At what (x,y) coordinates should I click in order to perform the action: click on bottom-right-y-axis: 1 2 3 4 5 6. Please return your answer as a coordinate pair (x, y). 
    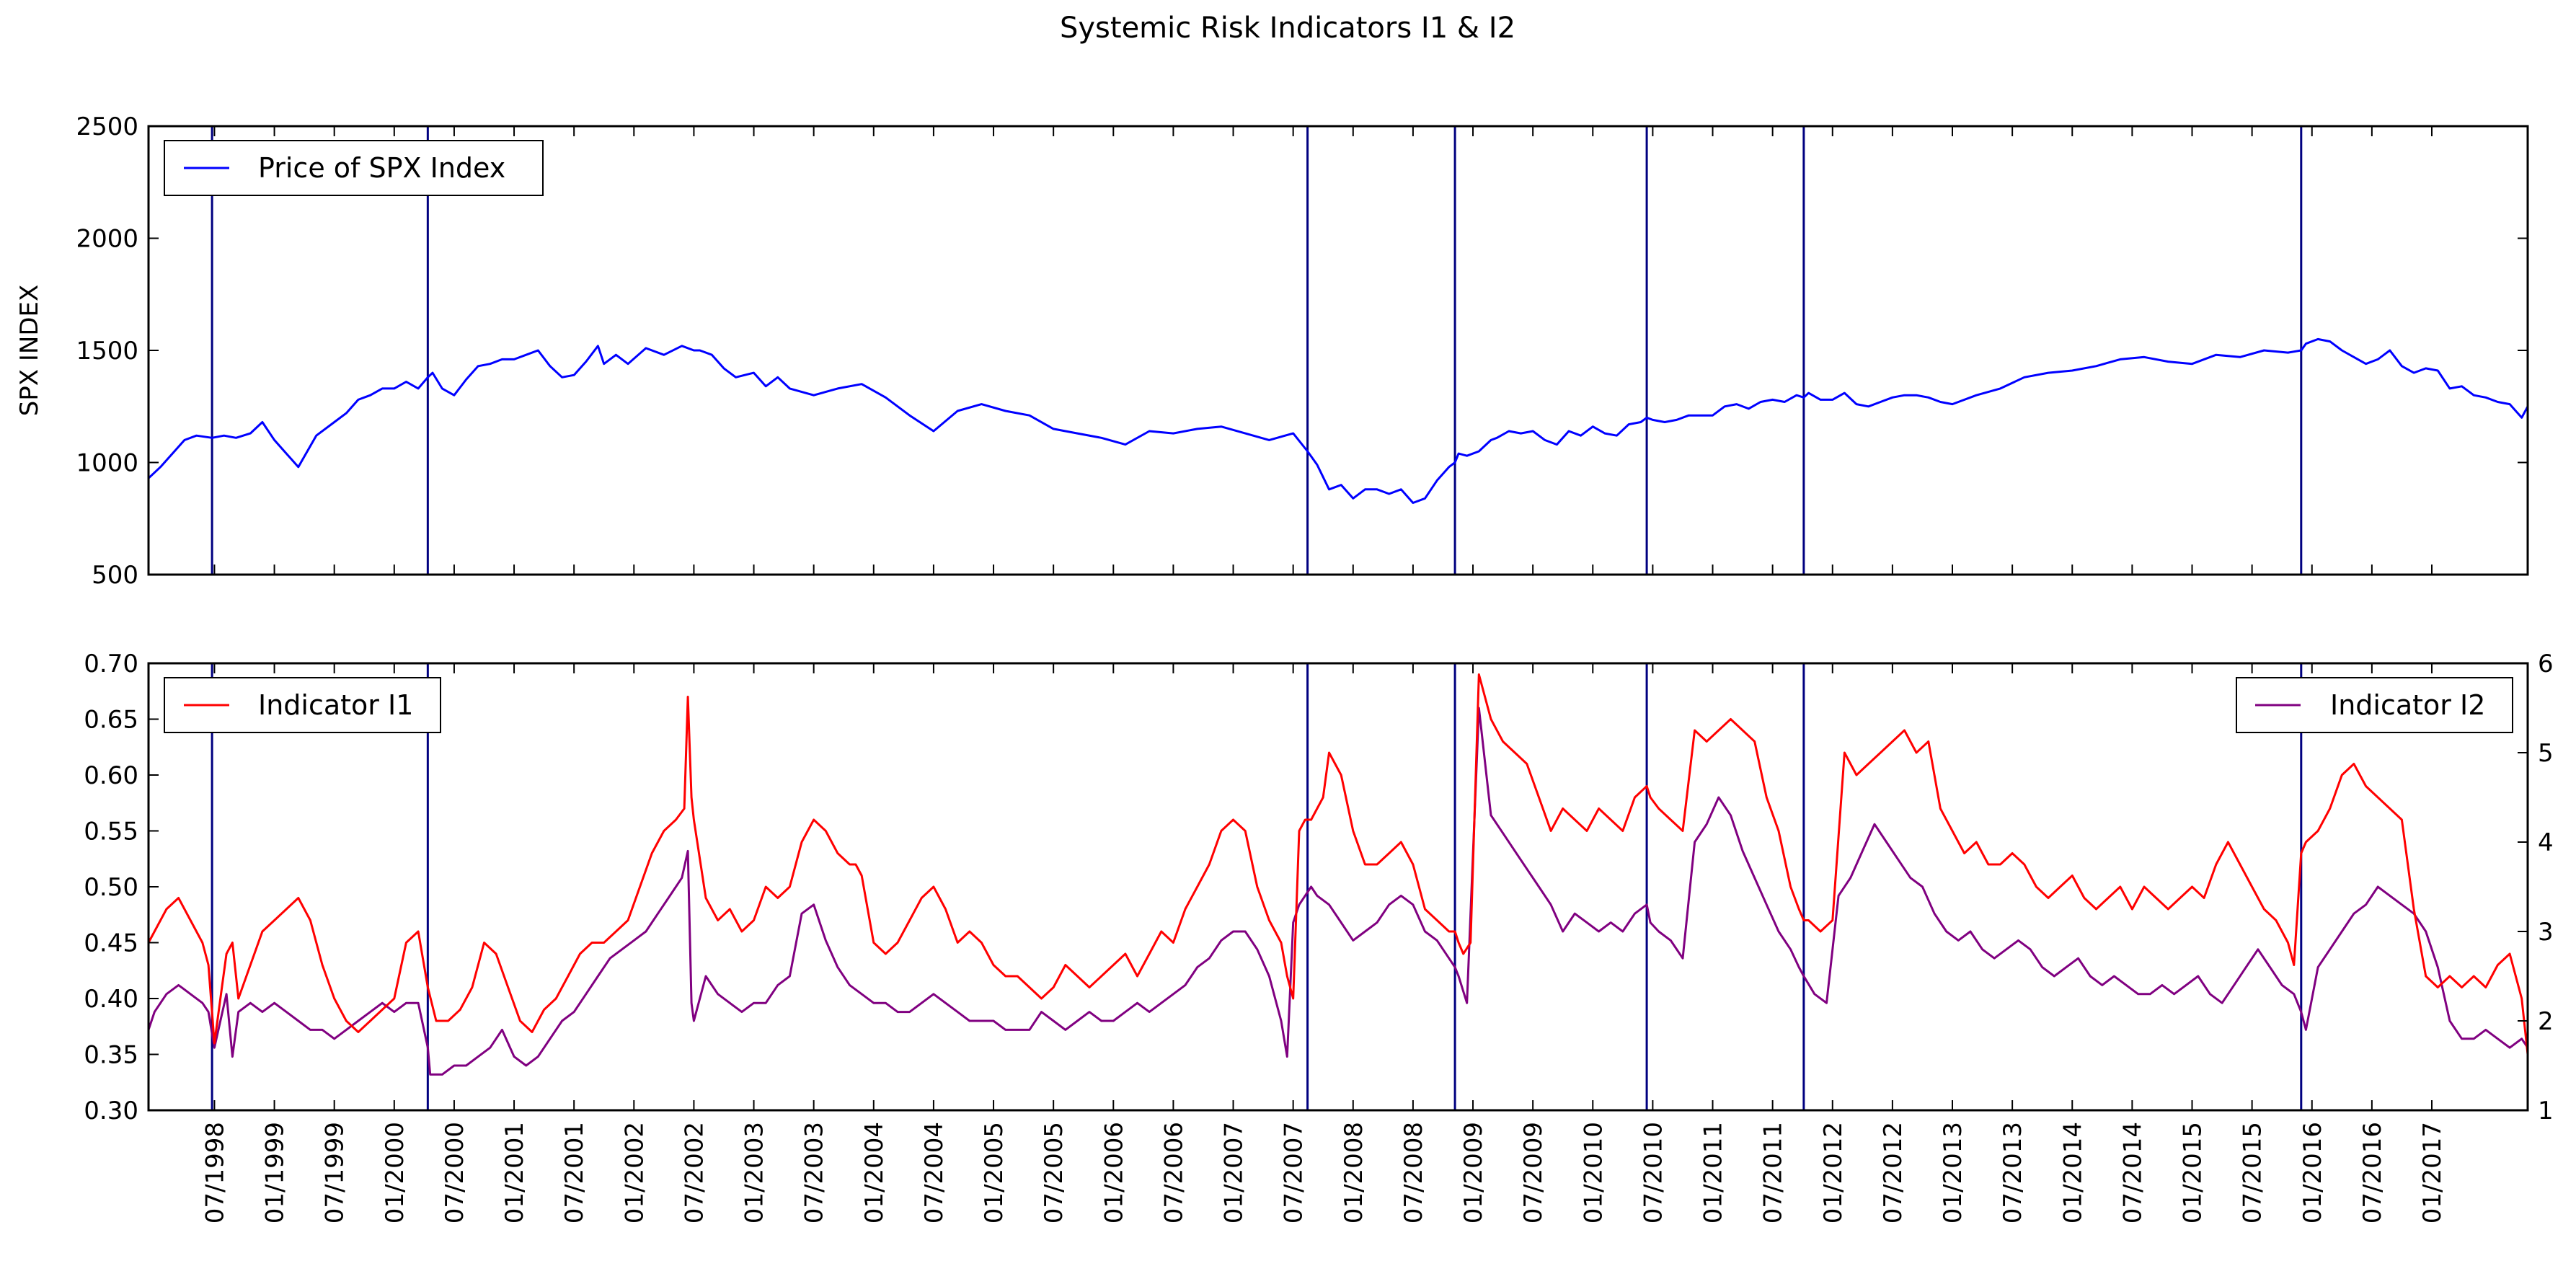
    Looking at the image, I should click on (2536, 887).